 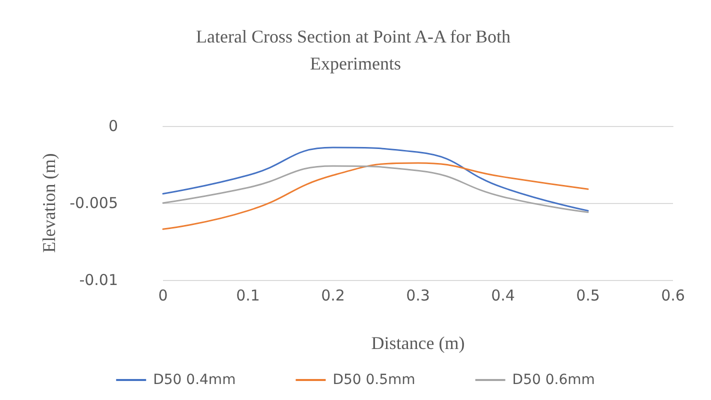 What do you see at coordinates (374, 380) in the screenshot?
I see `legend-label: D50 0.5mm` at bounding box center [374, 380].